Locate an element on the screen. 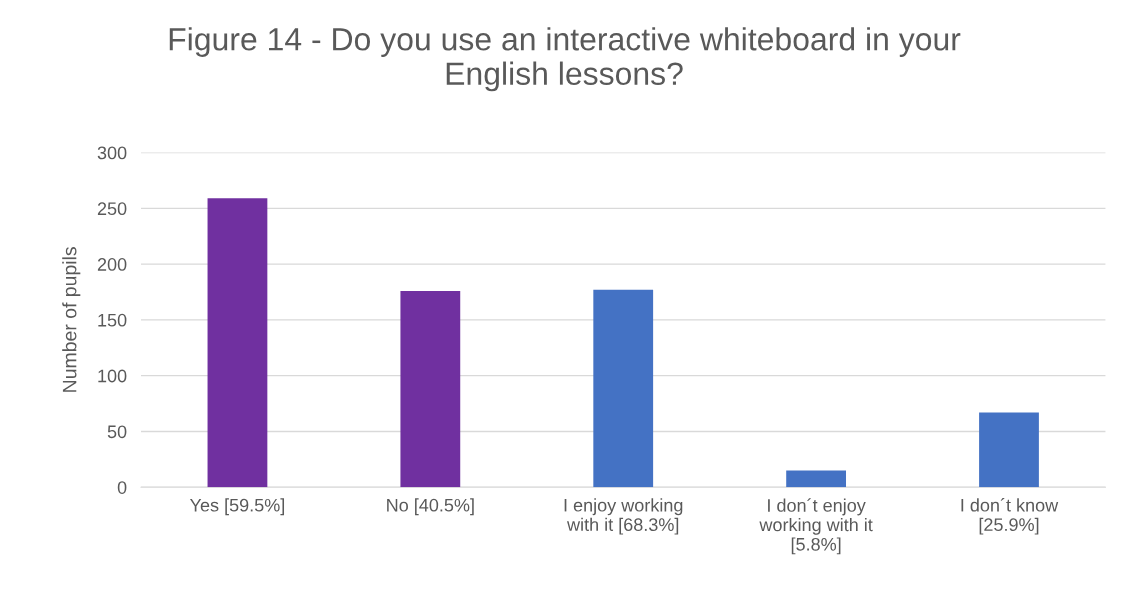 The image size is (1128, 603). y-tick-label: 100 is located at coordinates (112, 376).